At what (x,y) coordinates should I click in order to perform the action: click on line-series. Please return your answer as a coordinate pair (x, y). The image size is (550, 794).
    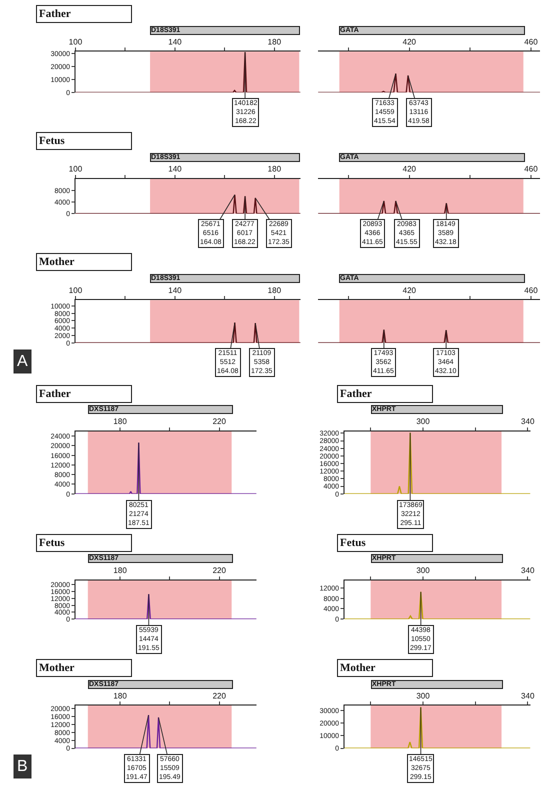
    Looking at the image, I should click on (187, 204).